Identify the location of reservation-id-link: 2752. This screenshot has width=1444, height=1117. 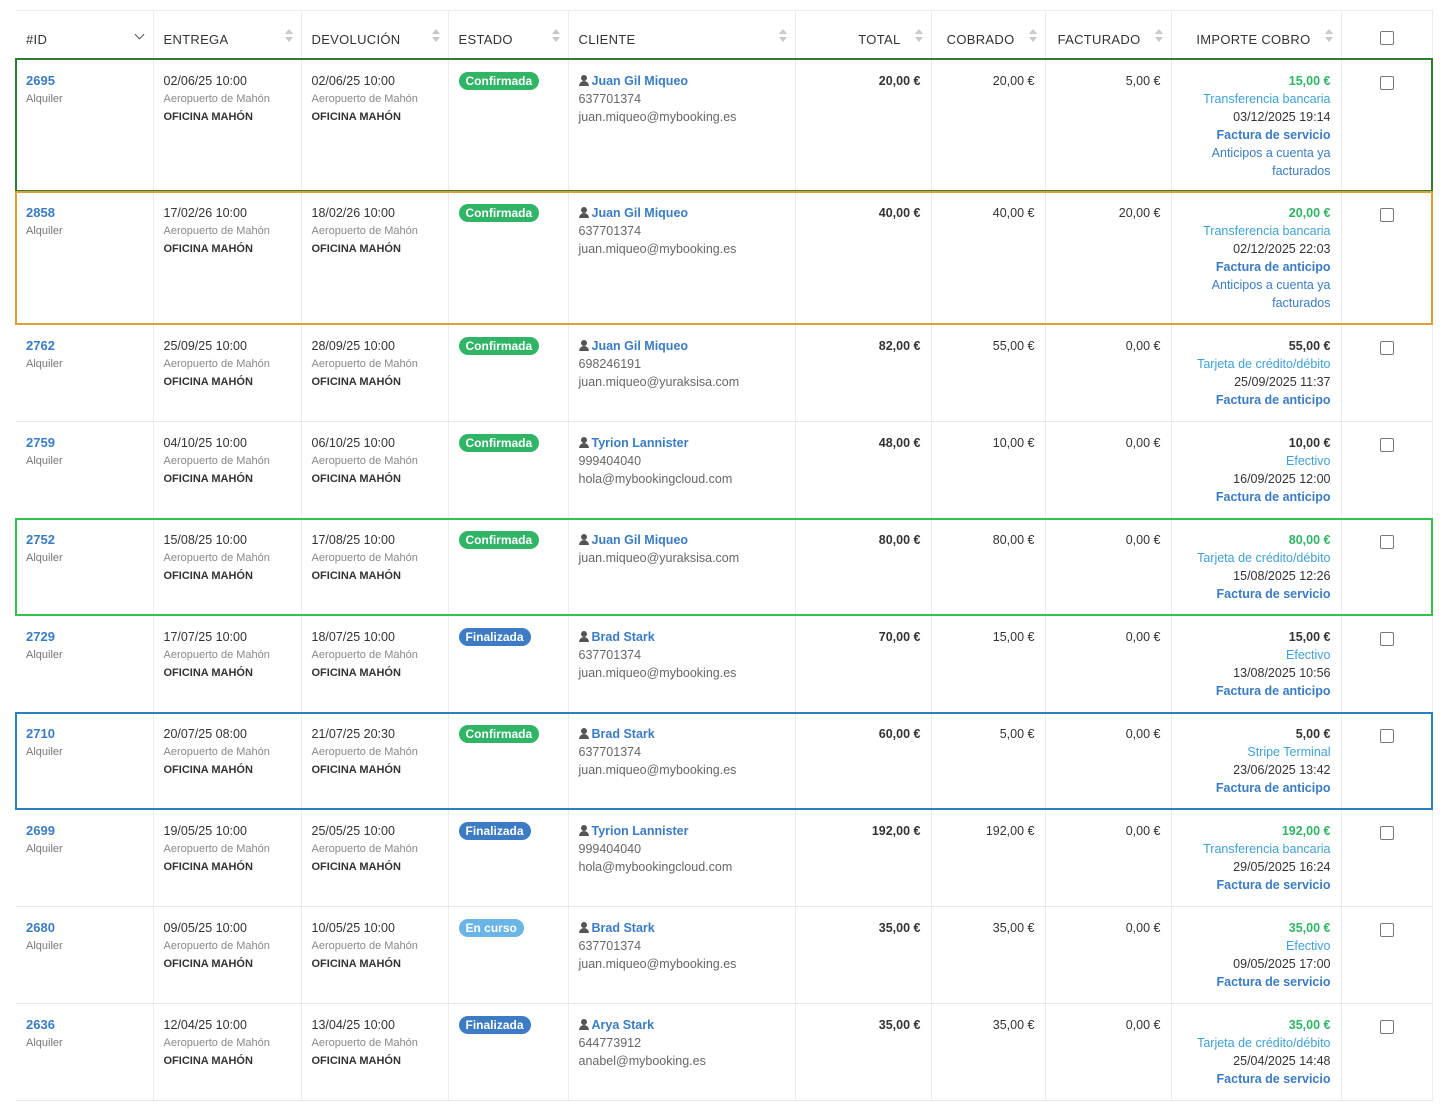
(40, 539).